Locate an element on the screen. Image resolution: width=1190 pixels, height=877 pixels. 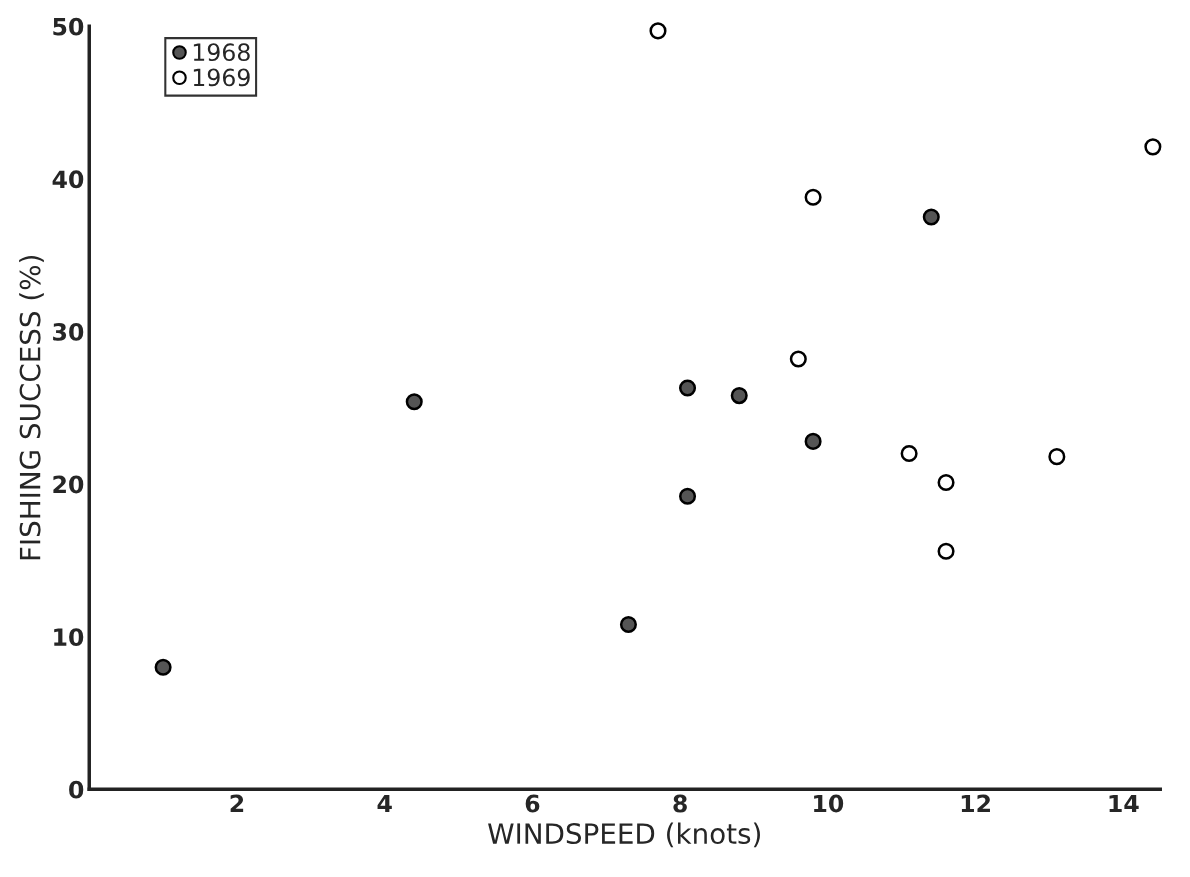
y-tick-label: 30 is located at coordinates (68, 331).